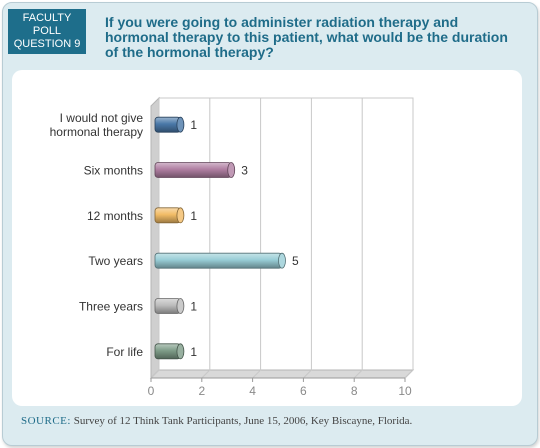 The width and height of the screenshot is (540, 448). I want to click on category-label-2: 12 months, so click(115, 216).